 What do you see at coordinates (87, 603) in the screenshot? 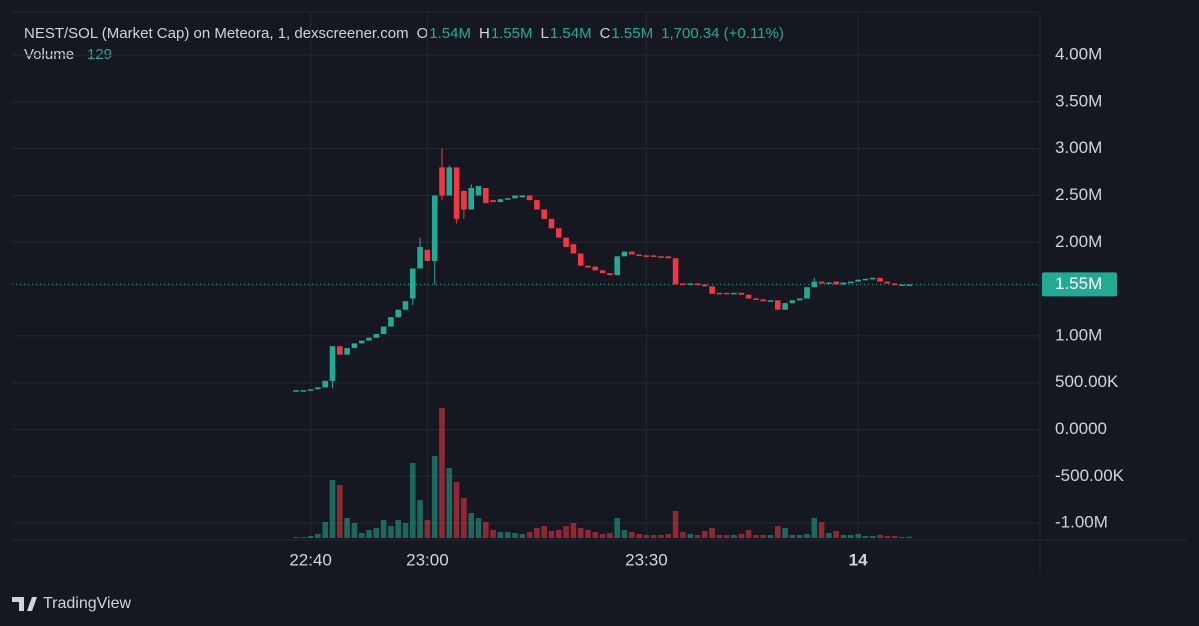
I see `branding-text: TradingView` at bounding box center [87, 603].